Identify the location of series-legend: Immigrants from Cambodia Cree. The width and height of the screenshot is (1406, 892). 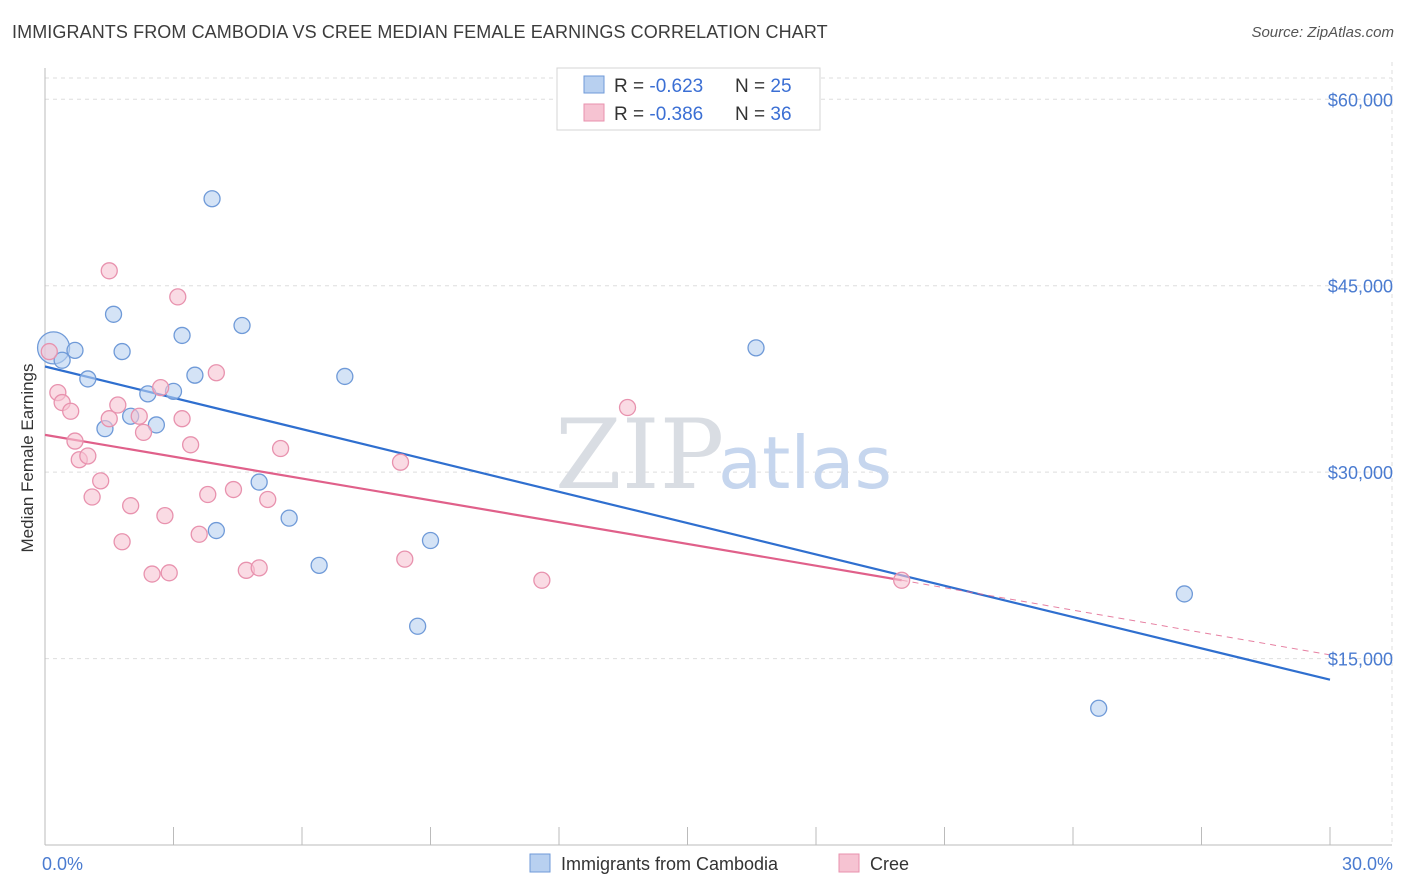
(719, 863).